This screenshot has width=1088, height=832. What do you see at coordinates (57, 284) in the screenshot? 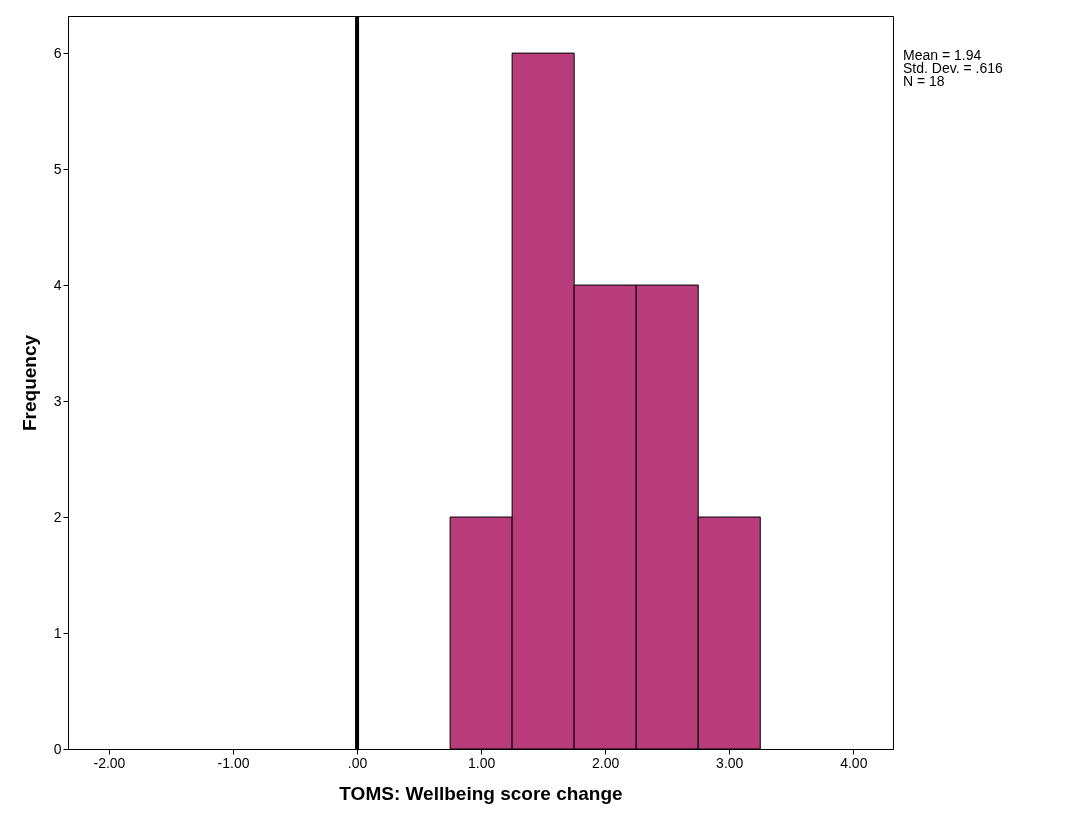
I see `y-tick-label: 4` at bounding box center [57, 284].